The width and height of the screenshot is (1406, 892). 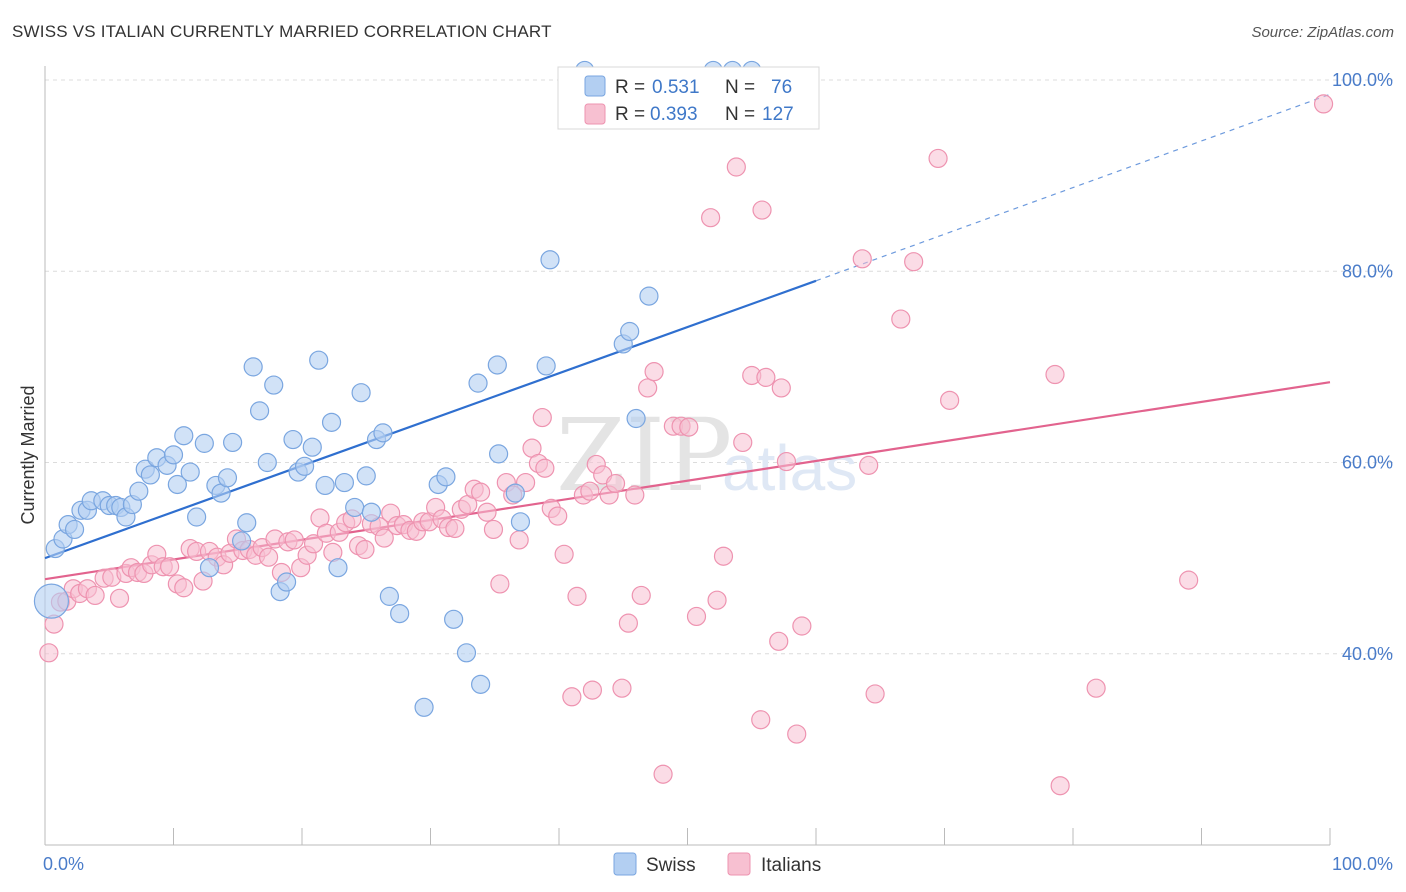 What do you see at coordinates (1073, 187) in the screenshot?
I see `swiss-trend-line-extension` at bounding box center [1073, 187].